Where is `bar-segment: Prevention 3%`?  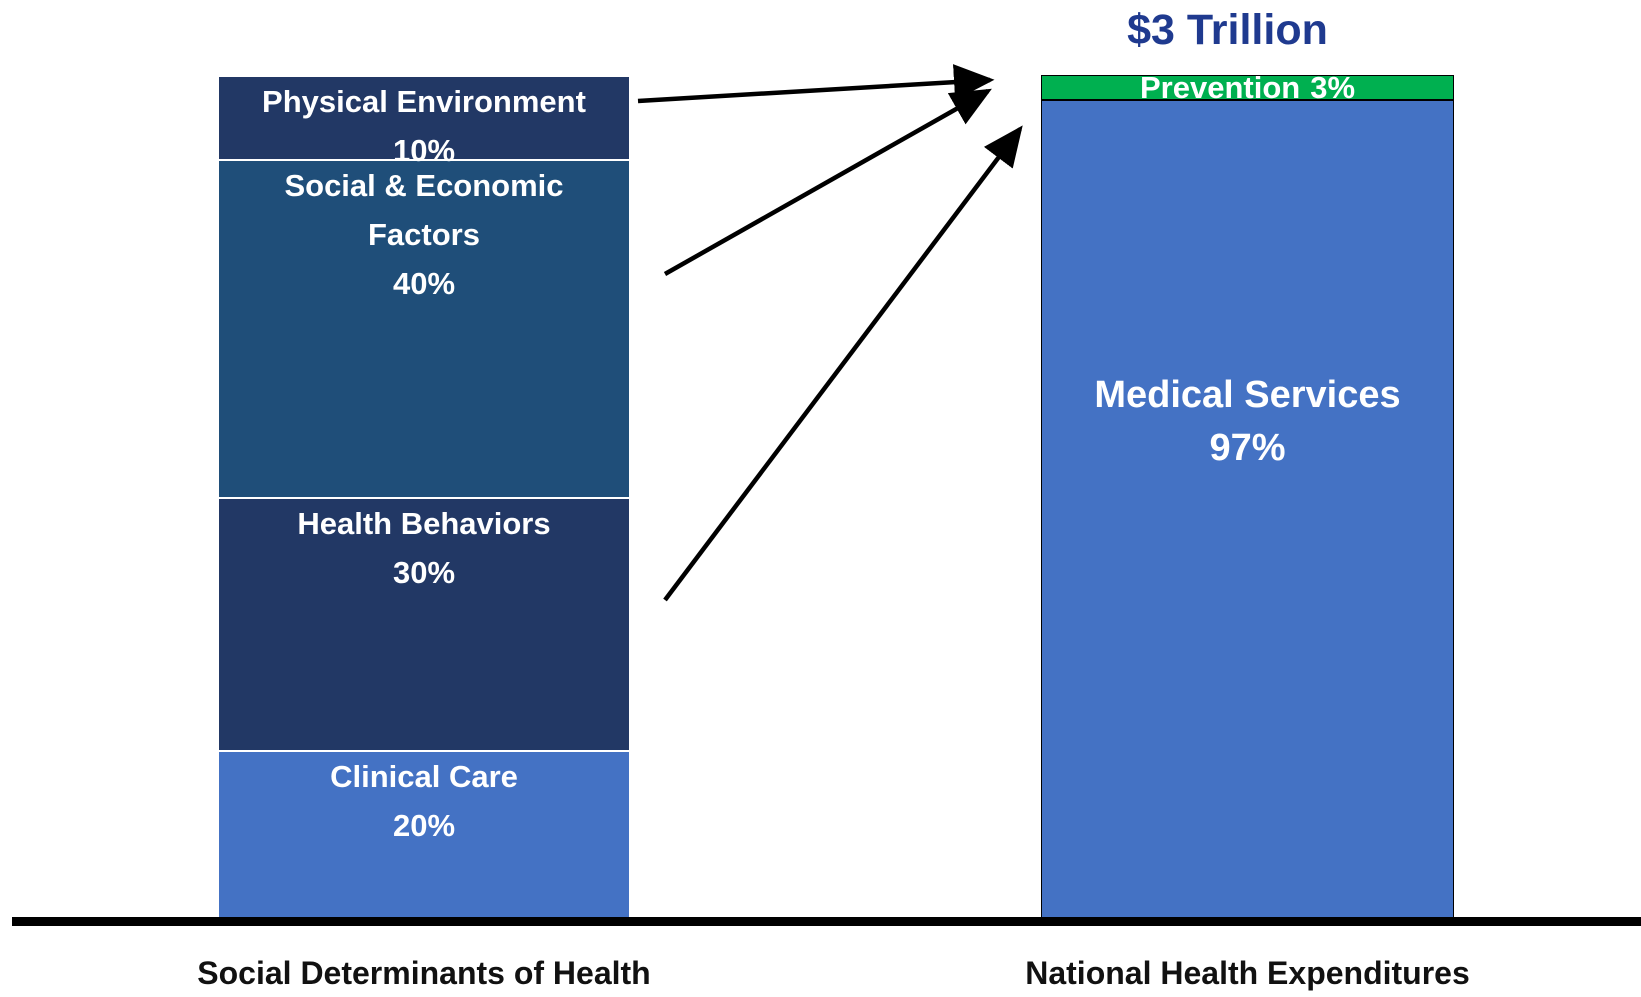 bar-segment: Prevention 3% is located at coordinates (1247, 87).